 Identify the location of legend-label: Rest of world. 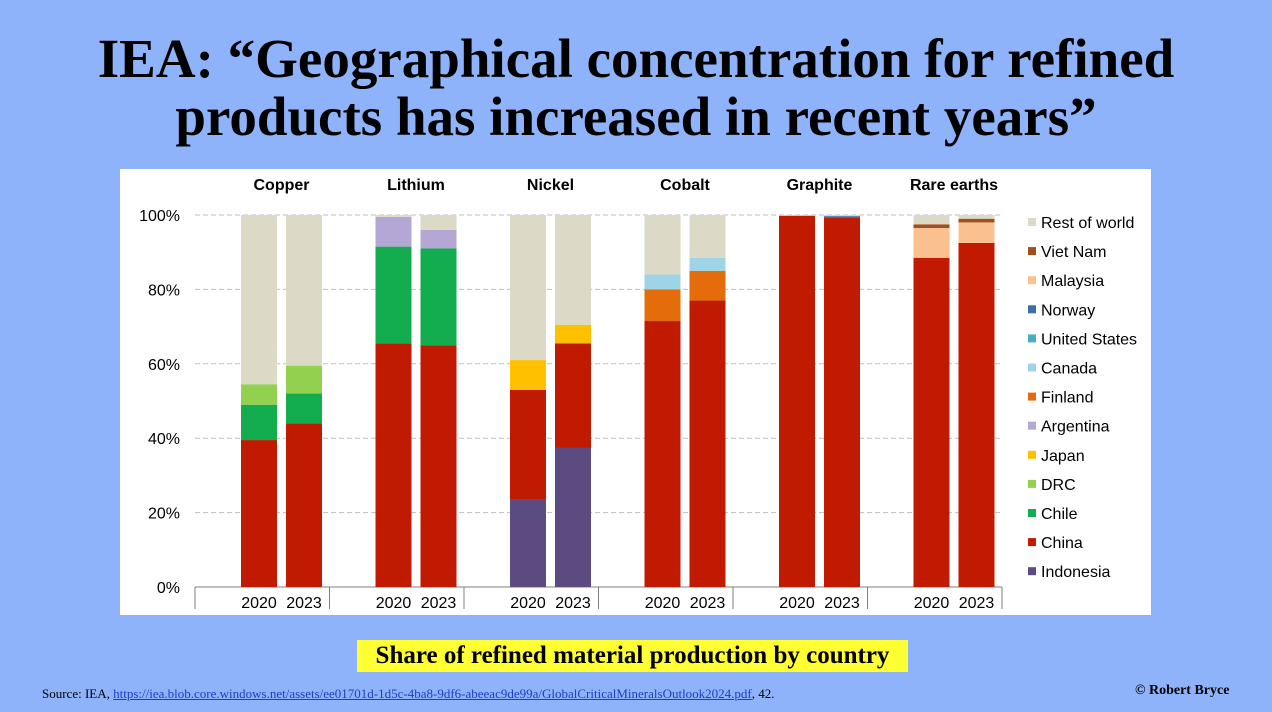
(1087, 223).